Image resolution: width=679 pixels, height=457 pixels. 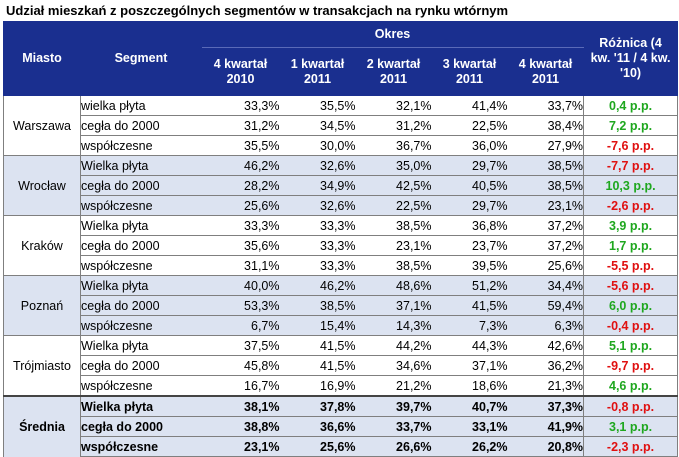 What do you see at coordinates (240, 365) in the screenshot?
I see `value-cell: 45,8%` at bounding box center [240, 365].